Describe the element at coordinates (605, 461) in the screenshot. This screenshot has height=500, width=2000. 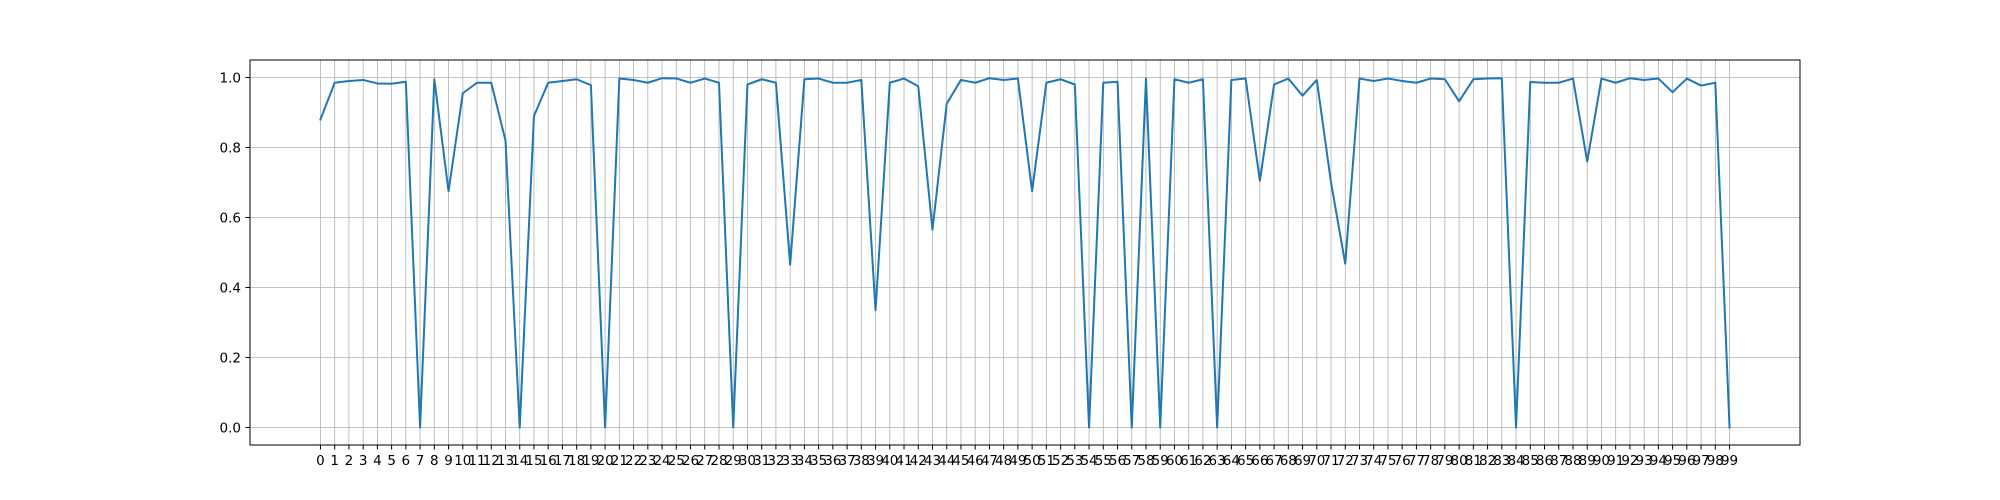
I see `x-tick-label: 20` at that location.